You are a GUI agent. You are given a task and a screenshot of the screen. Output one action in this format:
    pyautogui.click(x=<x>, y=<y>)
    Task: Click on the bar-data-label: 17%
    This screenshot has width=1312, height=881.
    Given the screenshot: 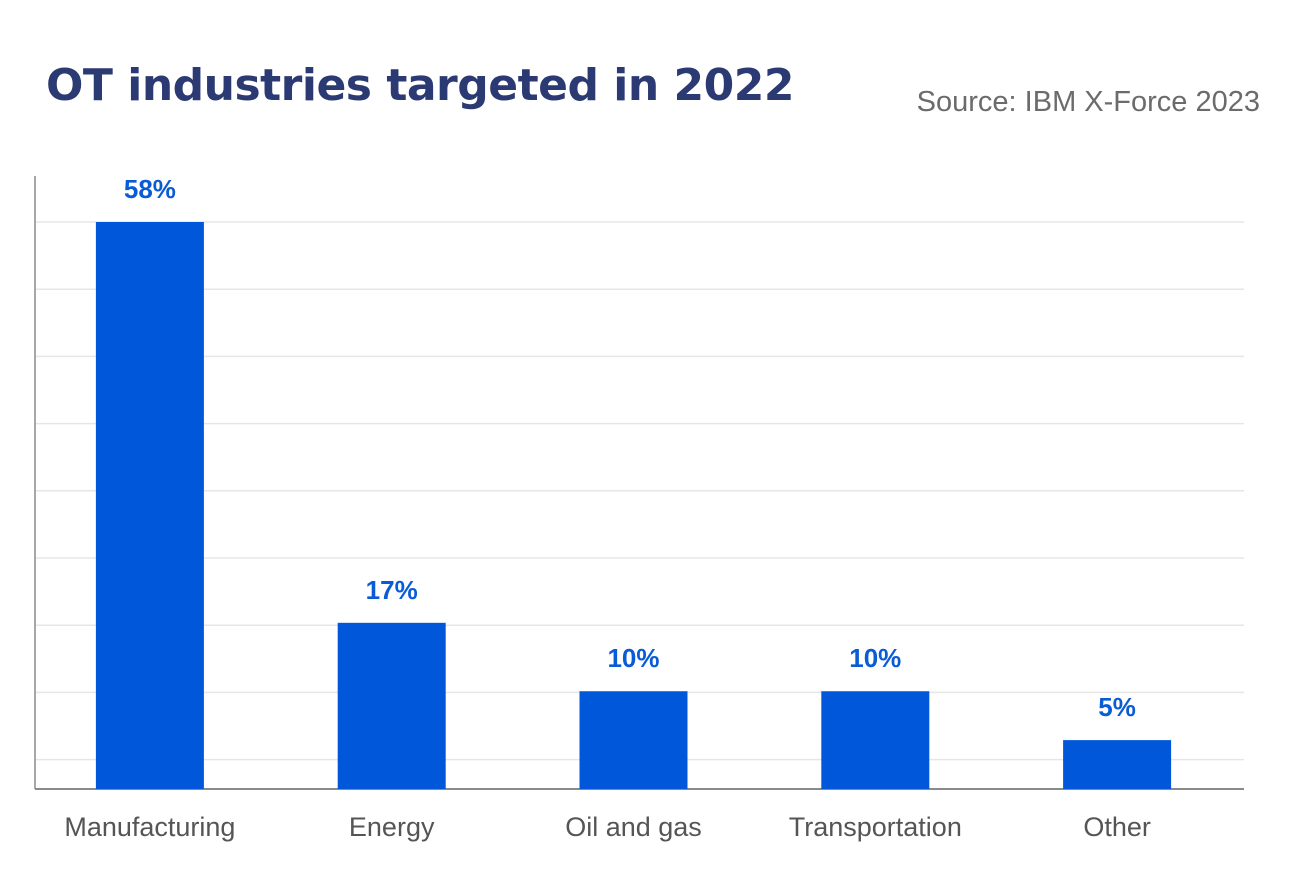 What is the action you would take?
    pyautogui.click(x=392, y=590)
    